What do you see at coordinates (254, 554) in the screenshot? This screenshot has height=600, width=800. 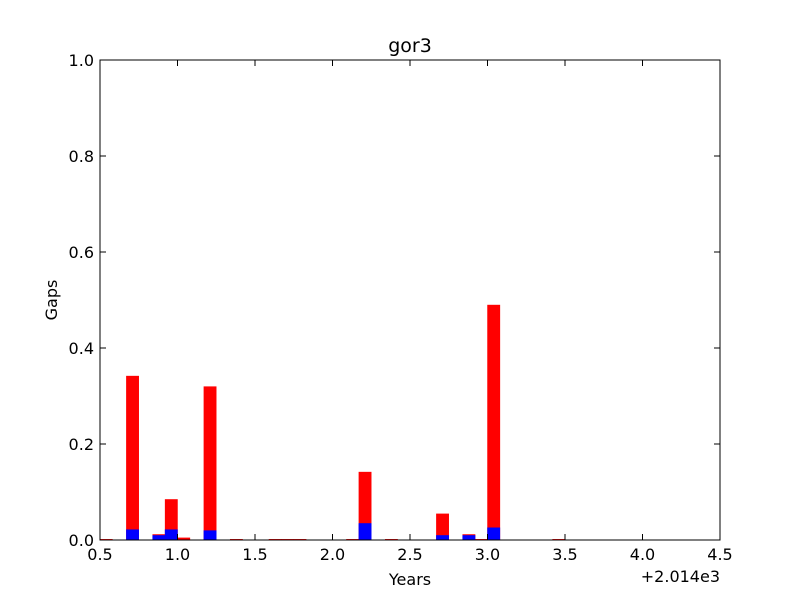 I see `x-tick-label-2: 1.5` at bounding box center [254, 554].